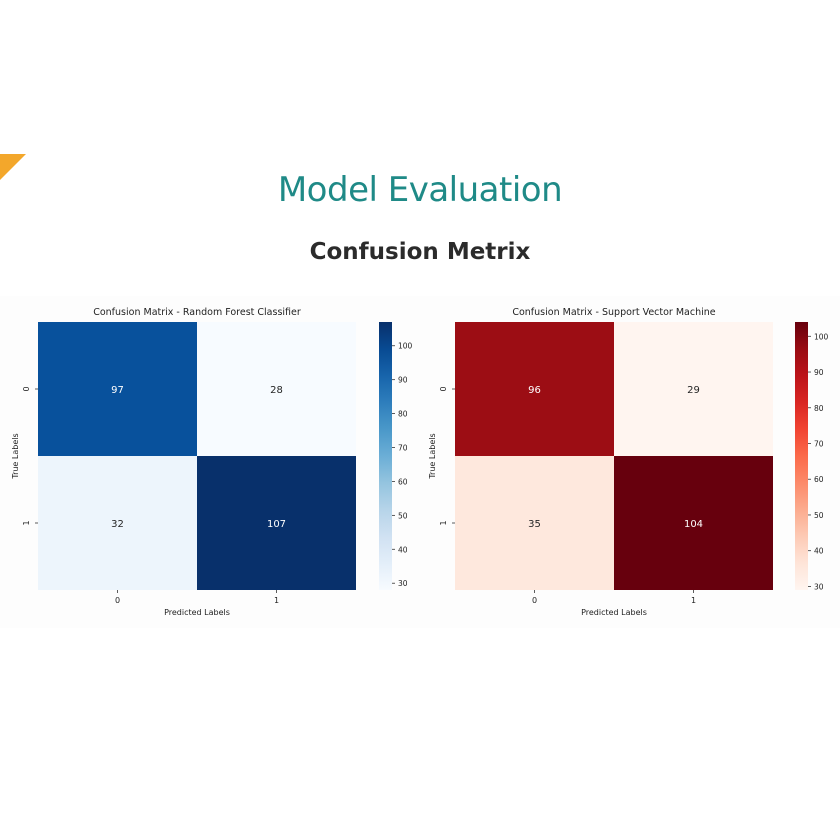 The width and height of the screenshot is (840, 840). What do you see at coordinates (13, 167) in the screenshot?
I see `corner-accent-shape` at bounding box center [13, 167].